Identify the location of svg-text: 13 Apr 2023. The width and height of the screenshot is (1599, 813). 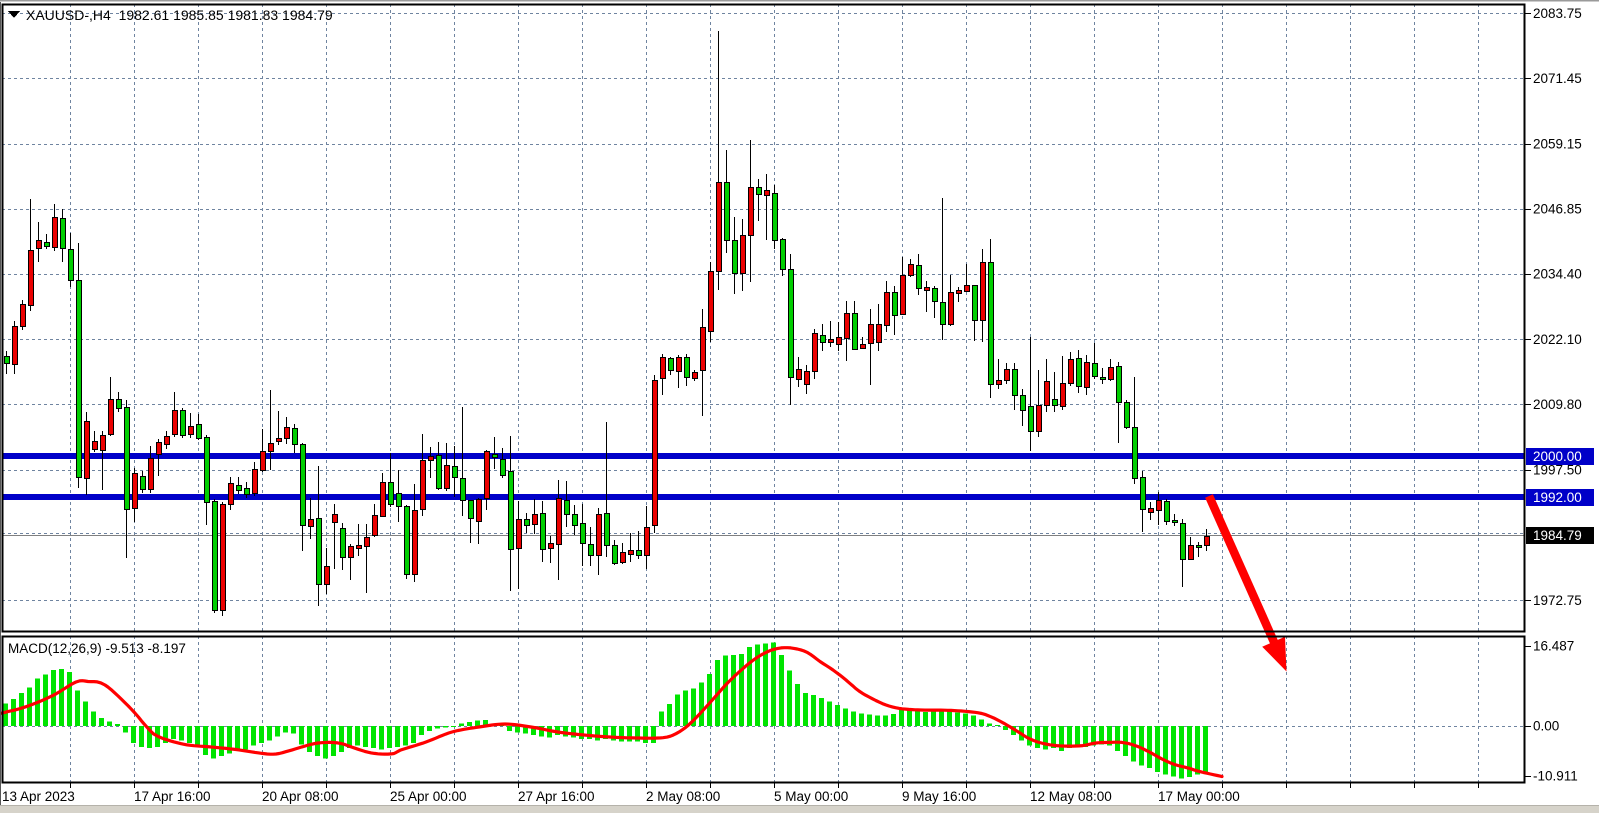
(38, 796).